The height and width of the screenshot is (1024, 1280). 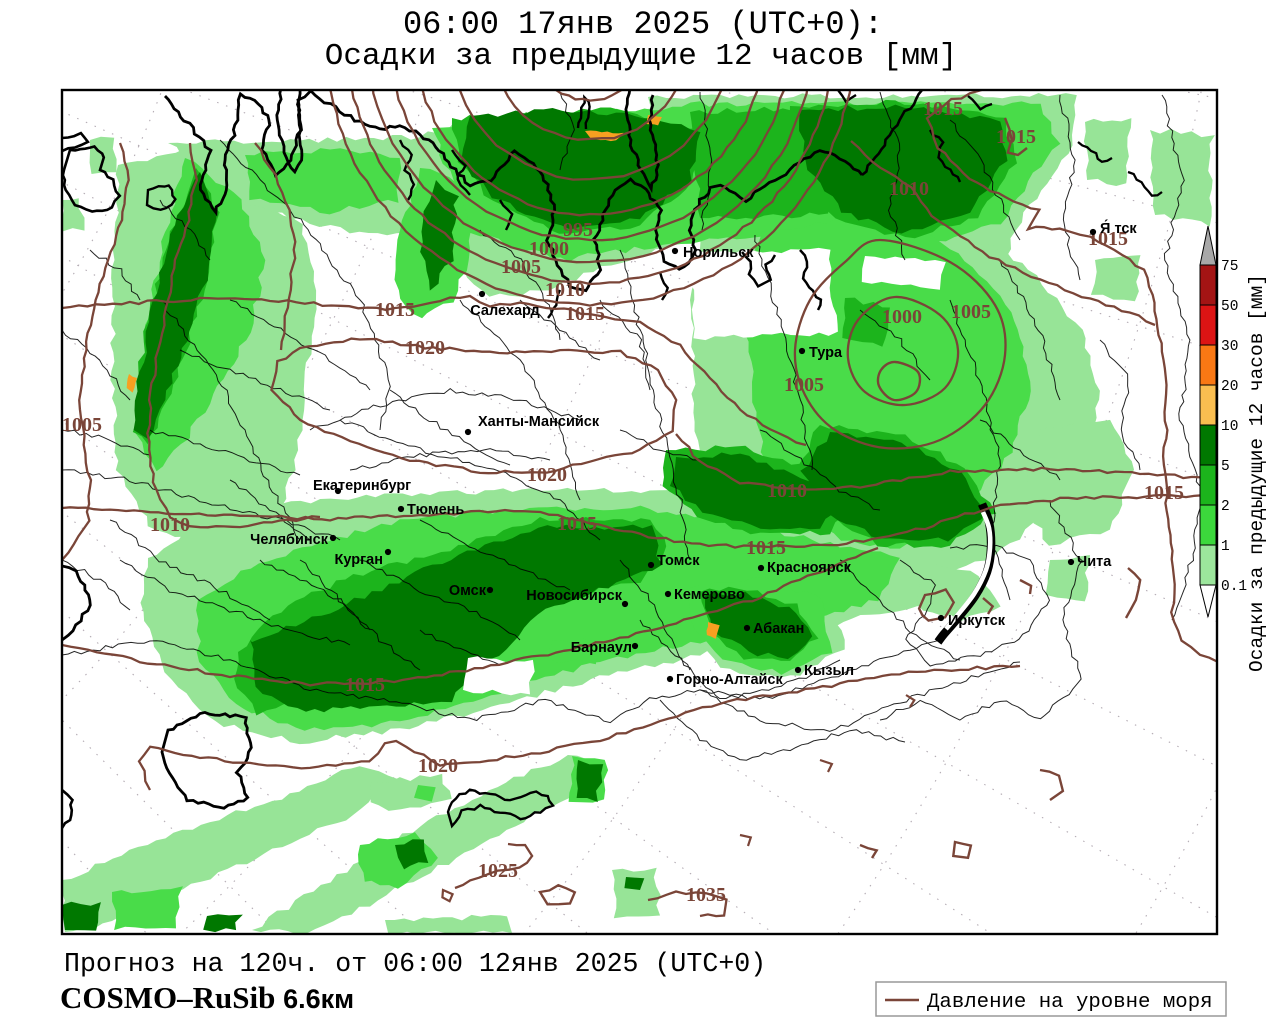 I want to click on svg-text: 10, so click(x=1229, y=427).